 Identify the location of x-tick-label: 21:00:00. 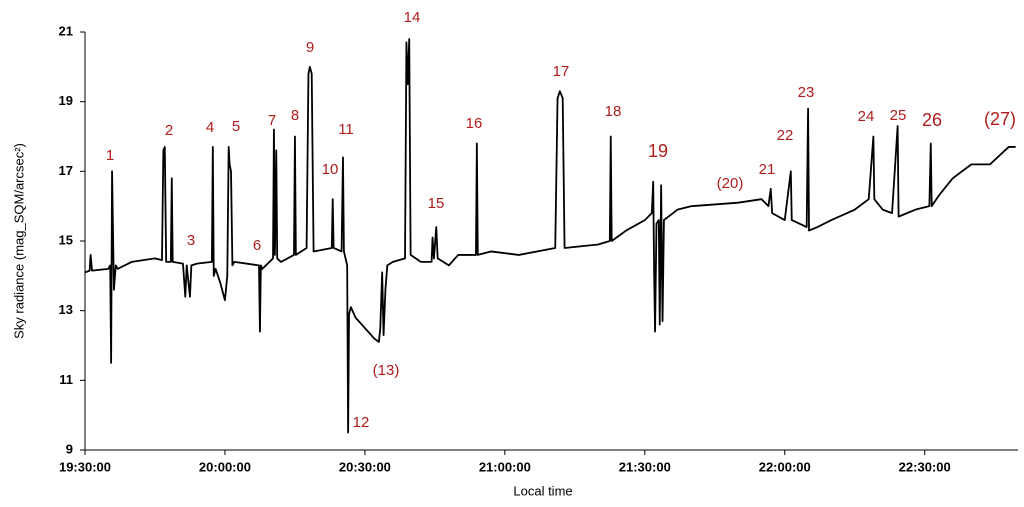
(505, 466).